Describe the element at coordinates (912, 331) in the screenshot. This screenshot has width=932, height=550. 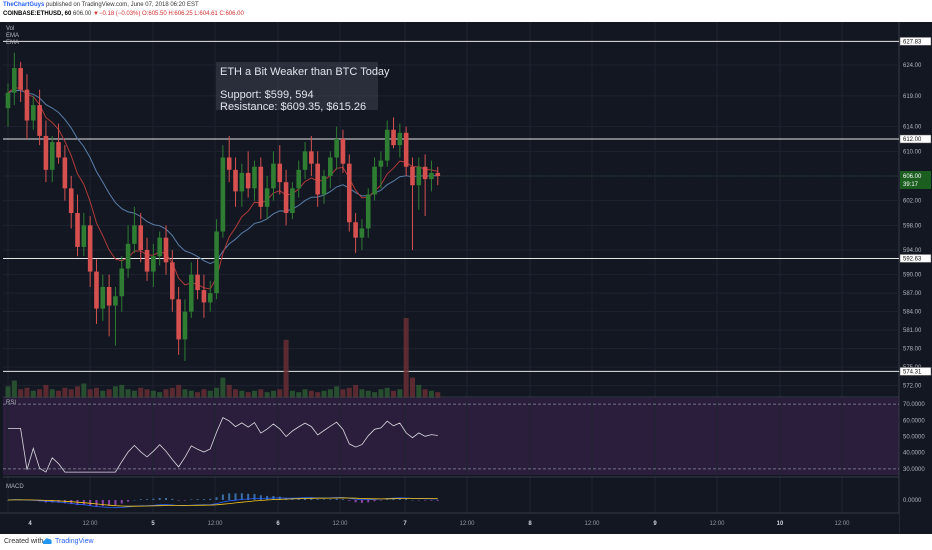
I see `price-tick-label: 581.00` at that location.